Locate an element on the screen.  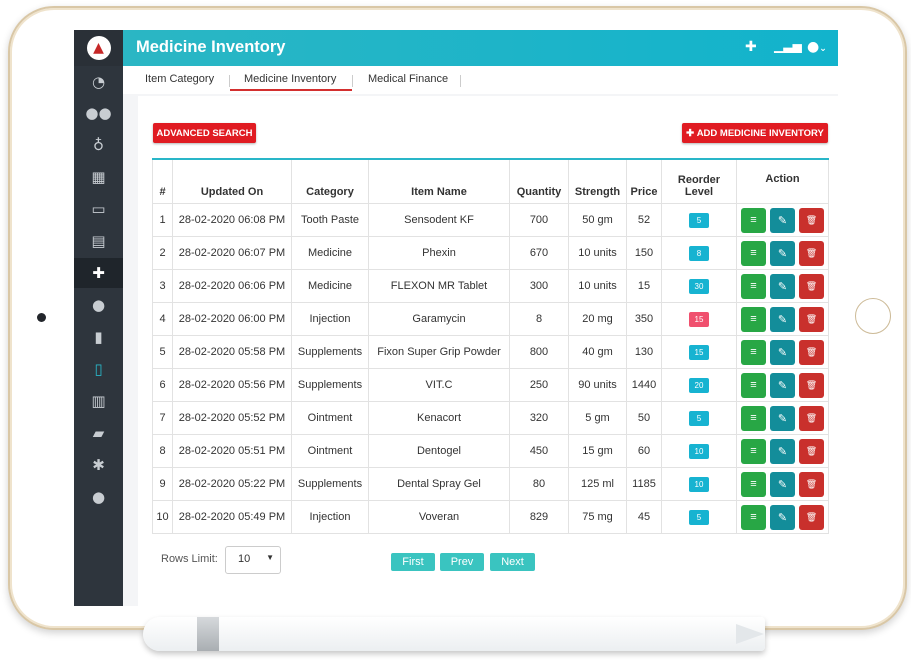
document-icon: ▮ is located at coordinates (98, 337).